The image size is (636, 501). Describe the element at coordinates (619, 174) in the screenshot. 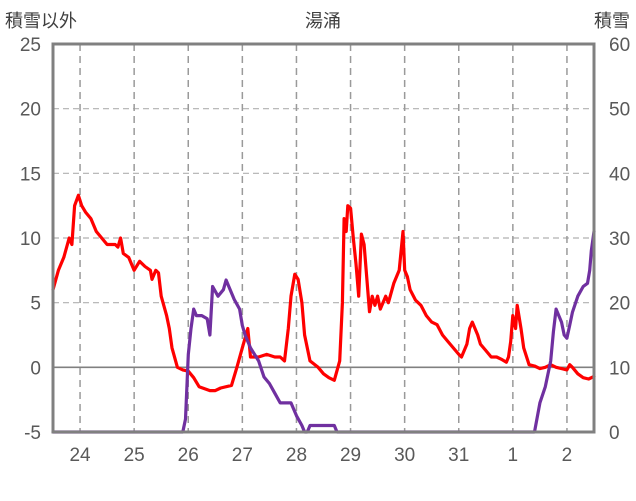

I see `right-tick-label: 40` at that location.